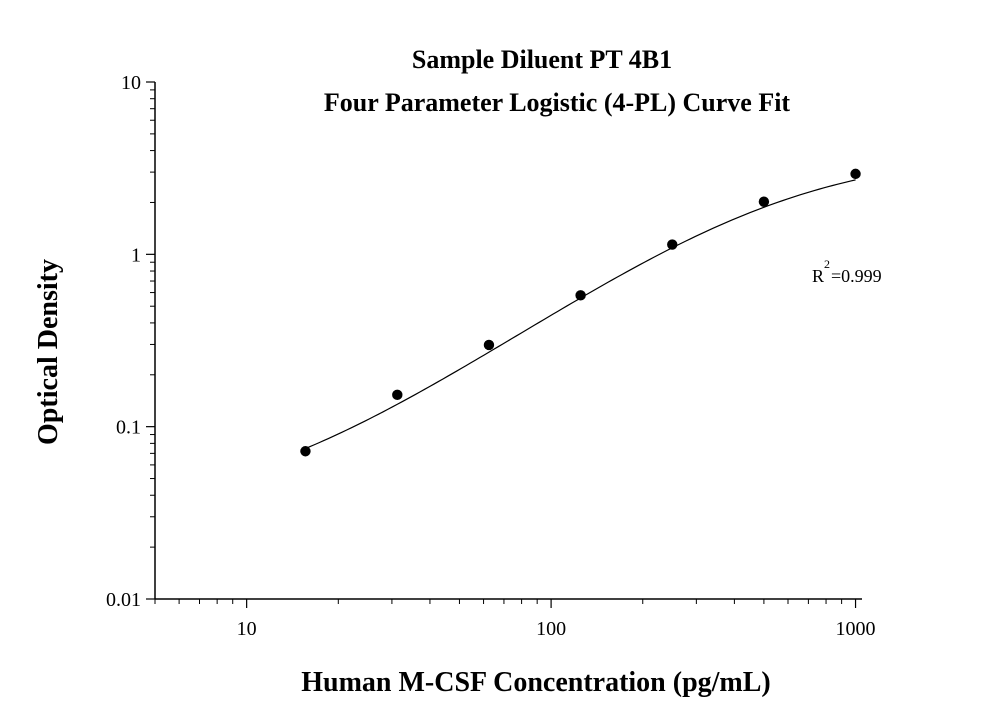 The image size is (1000, 711). What do you see at coordinates (856, 276) in the screenshot?
I see `r-squared-value: =0.999` at bounding box center [856, 276].